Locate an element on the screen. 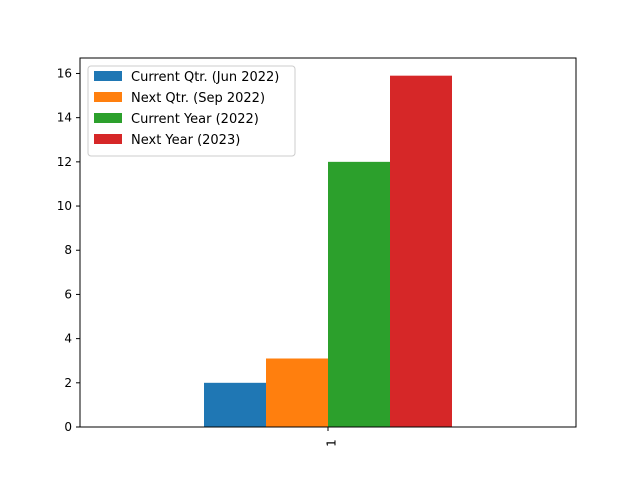 The image size is (640, 484). legend-box is located at coordinates (191, 111).